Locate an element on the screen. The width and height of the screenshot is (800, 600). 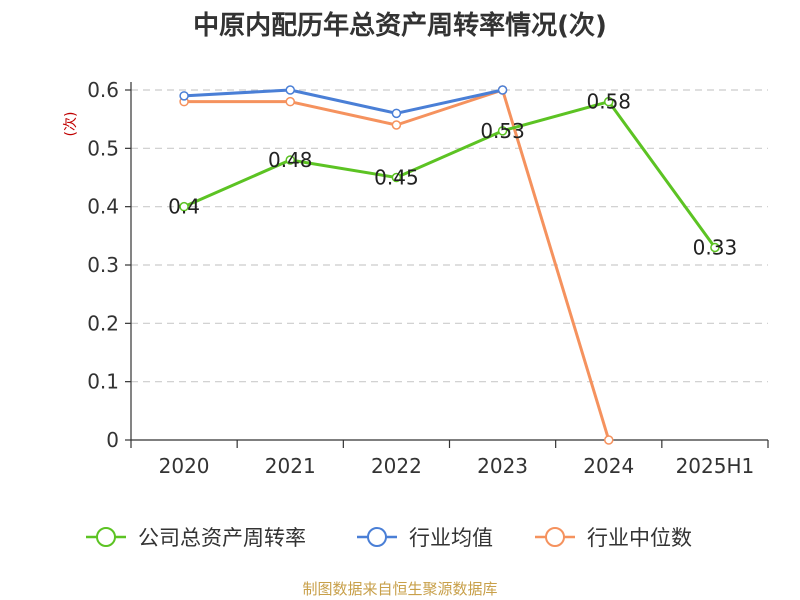
y-tick-label-5: 0.5 is located at coordinates (103, 148).